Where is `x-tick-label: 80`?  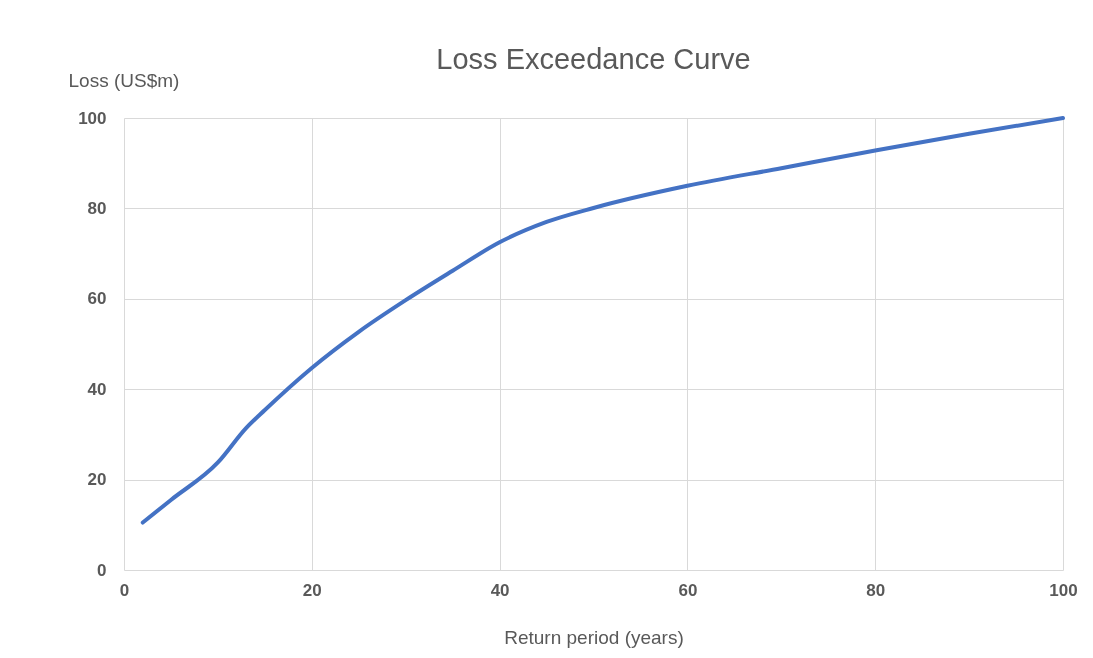 x-tick-label: 80 is located at coordinates (876, 590).